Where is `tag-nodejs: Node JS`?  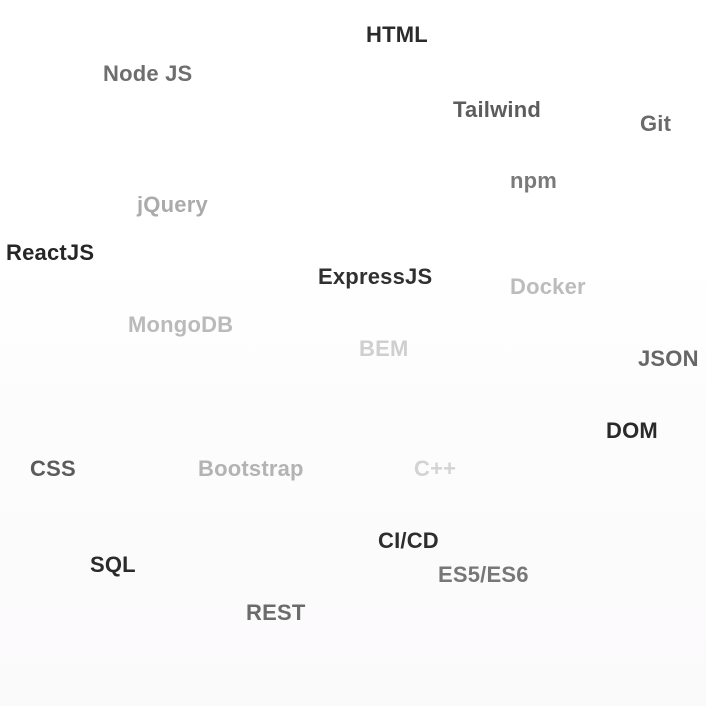
tag-nodejs: Node JS is located at coordinates (148, 73).